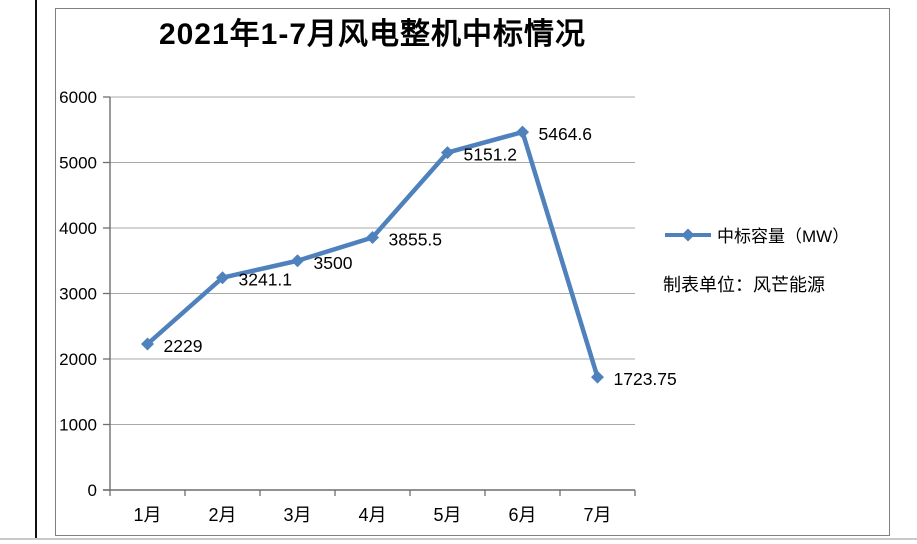 The height and width of the screenshot is (544, 917). I want to click on data-label: 2229, so click(183, 346).